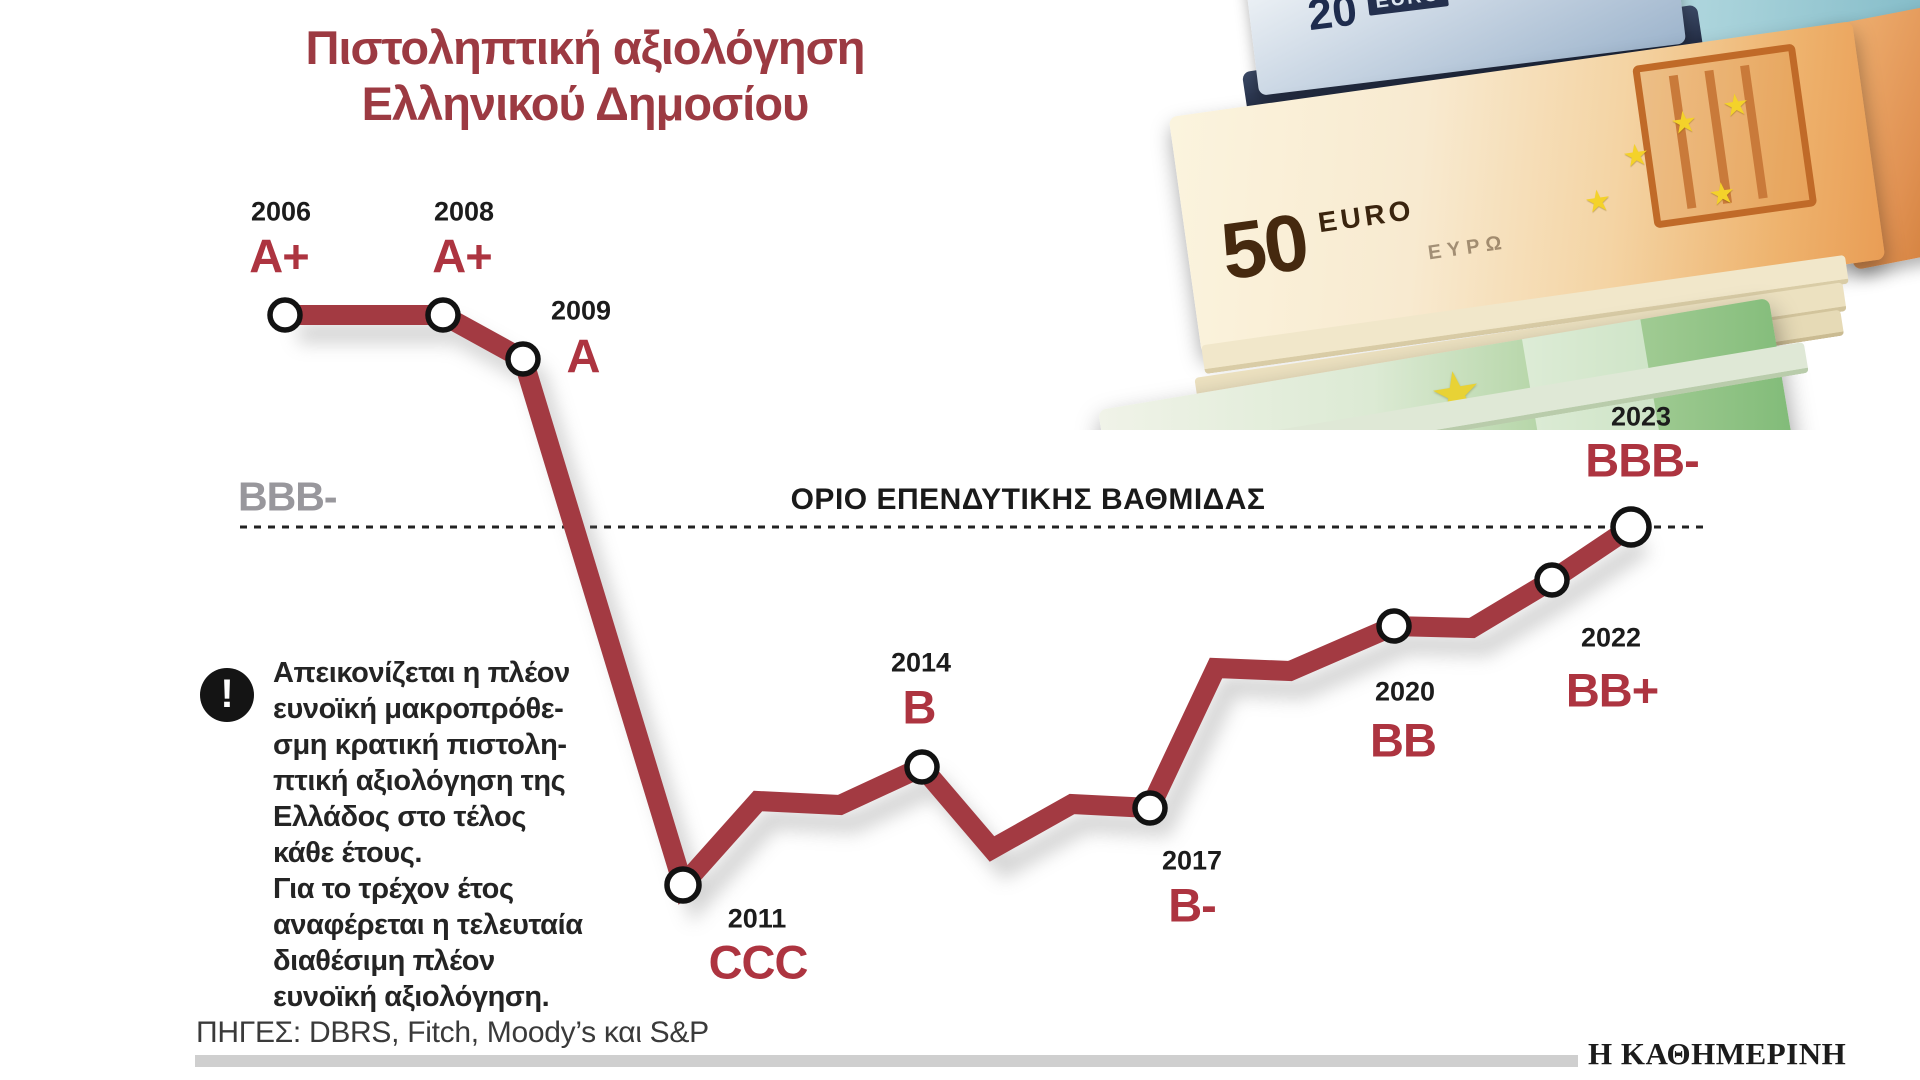  I want to click on year-label-2006: 2006, so click(281, 211).